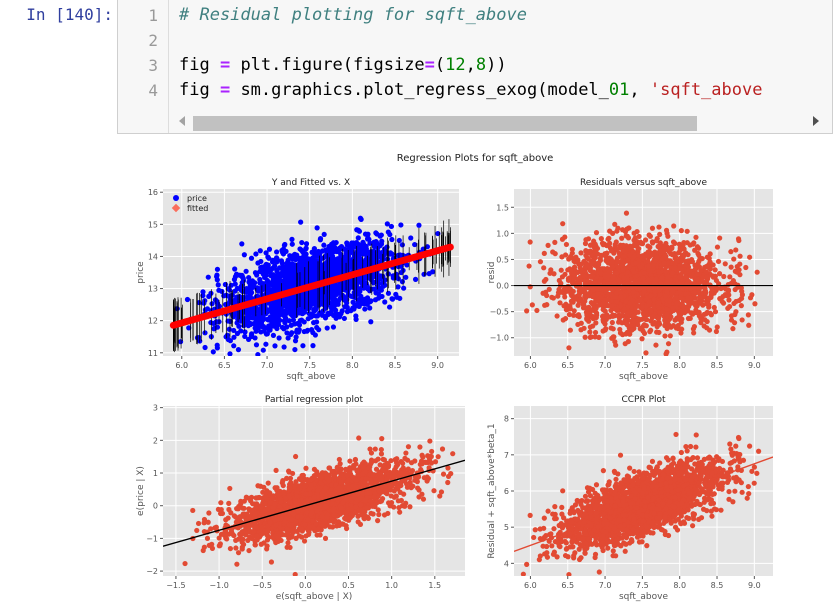 This screenshot has height=615, width=833. Describe the element at coordinates (445, 123) in the screenshot. I see `scrollbar-thumb` at that location.